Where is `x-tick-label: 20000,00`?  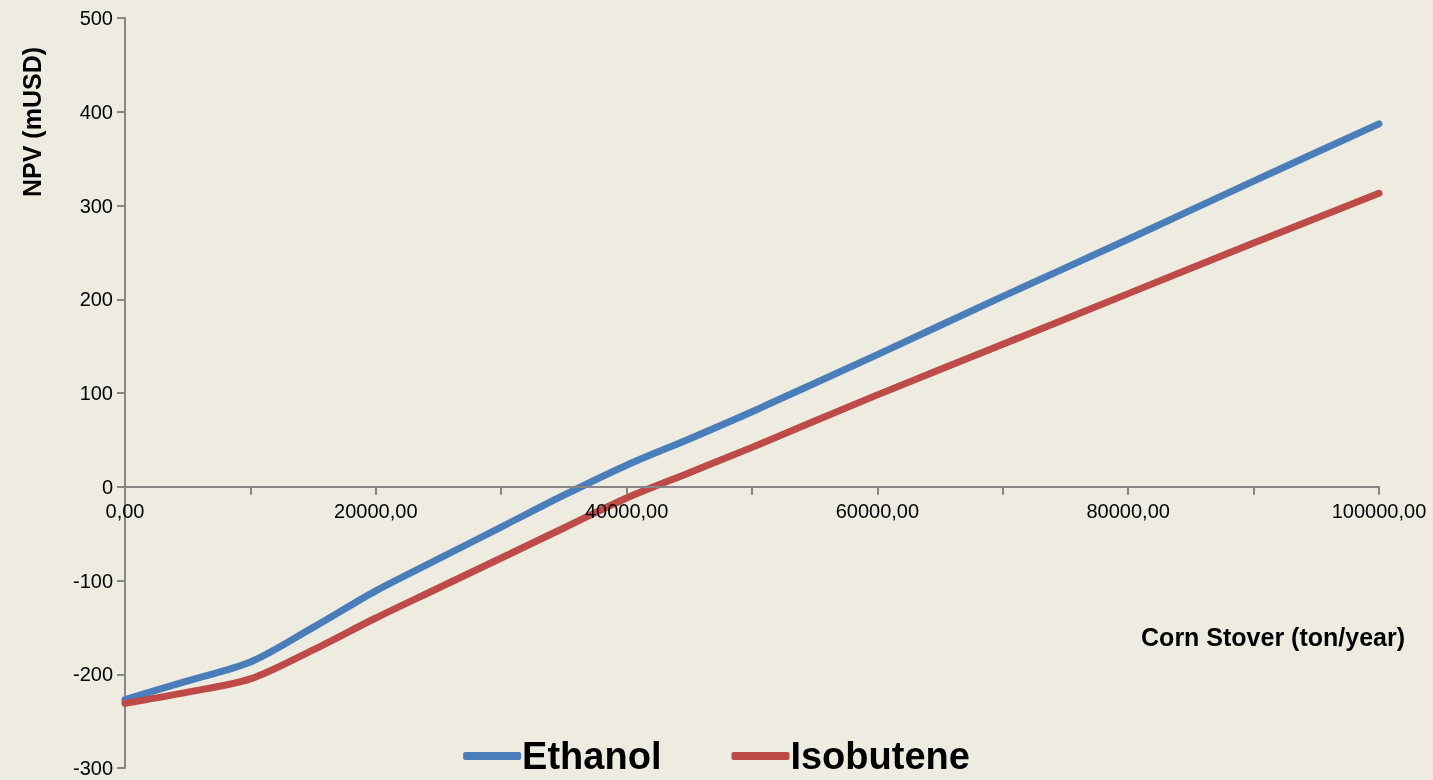
x-tick-label: 20000,00 is located at coordinates (376, 510).